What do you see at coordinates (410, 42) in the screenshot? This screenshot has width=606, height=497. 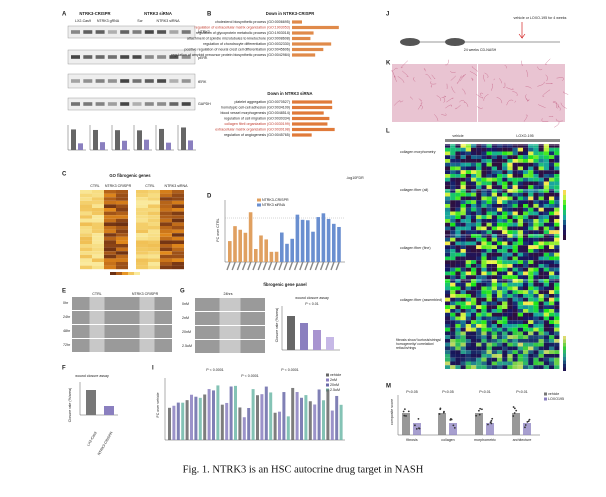 I see `mouse` at bounding box center [410, 42].